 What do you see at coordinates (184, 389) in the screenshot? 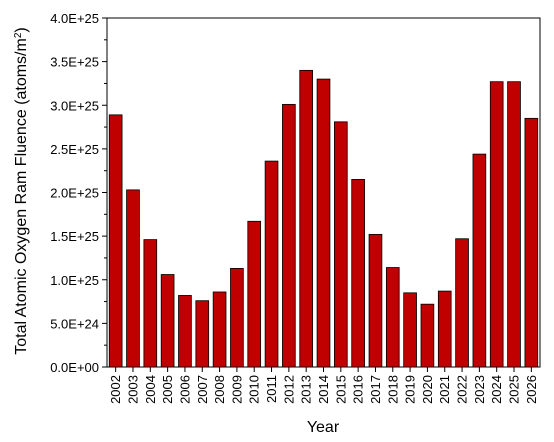
I see `x-tick-label: 2006` at bounding box center [184, 389].